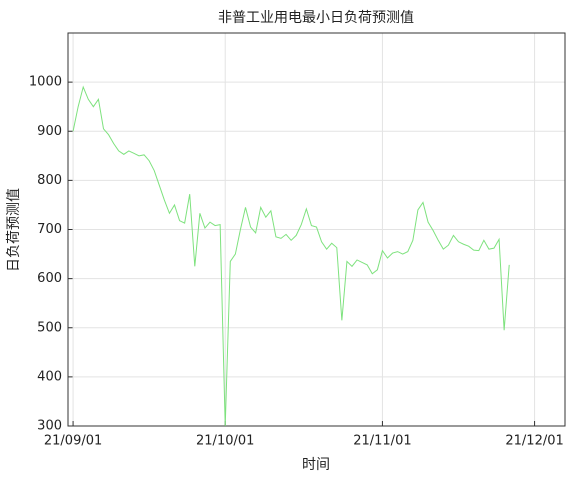 The image size is (583, 480). Describe the element at coordinates (49, 180) in the screenshot. I see `y-tick-label: 800` at that location.